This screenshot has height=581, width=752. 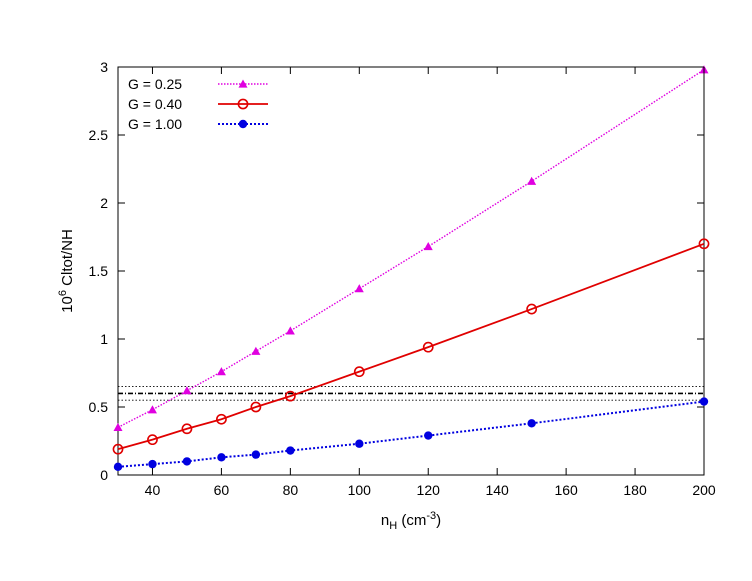 What do you see at coordinates (104, 339) in the screenshot?
I see `y-tick-label: 1` at bounding box center [104, 339].